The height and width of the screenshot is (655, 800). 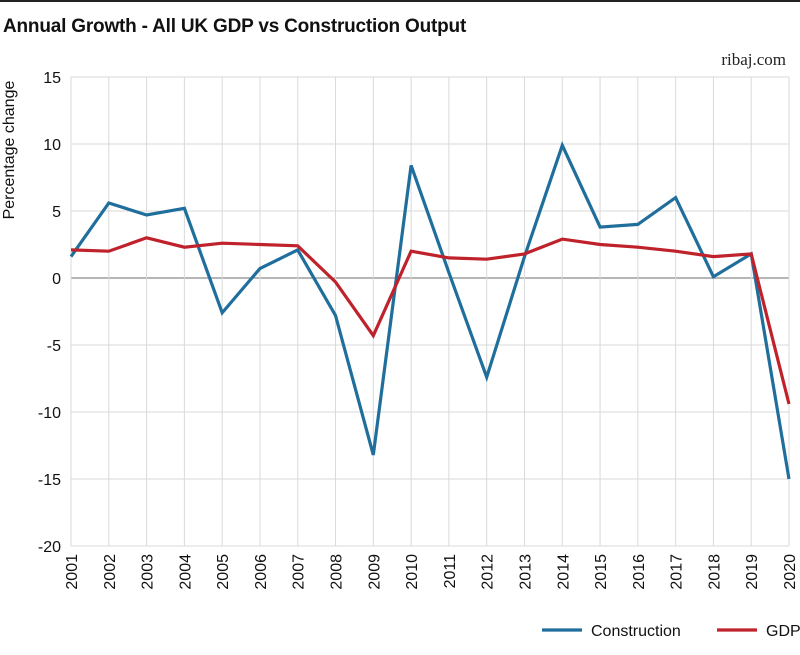 What do you see at coordinates (223, 572) in the screenshot?
I see `x-tick-label: 2005` at bounding box center [223, 572].